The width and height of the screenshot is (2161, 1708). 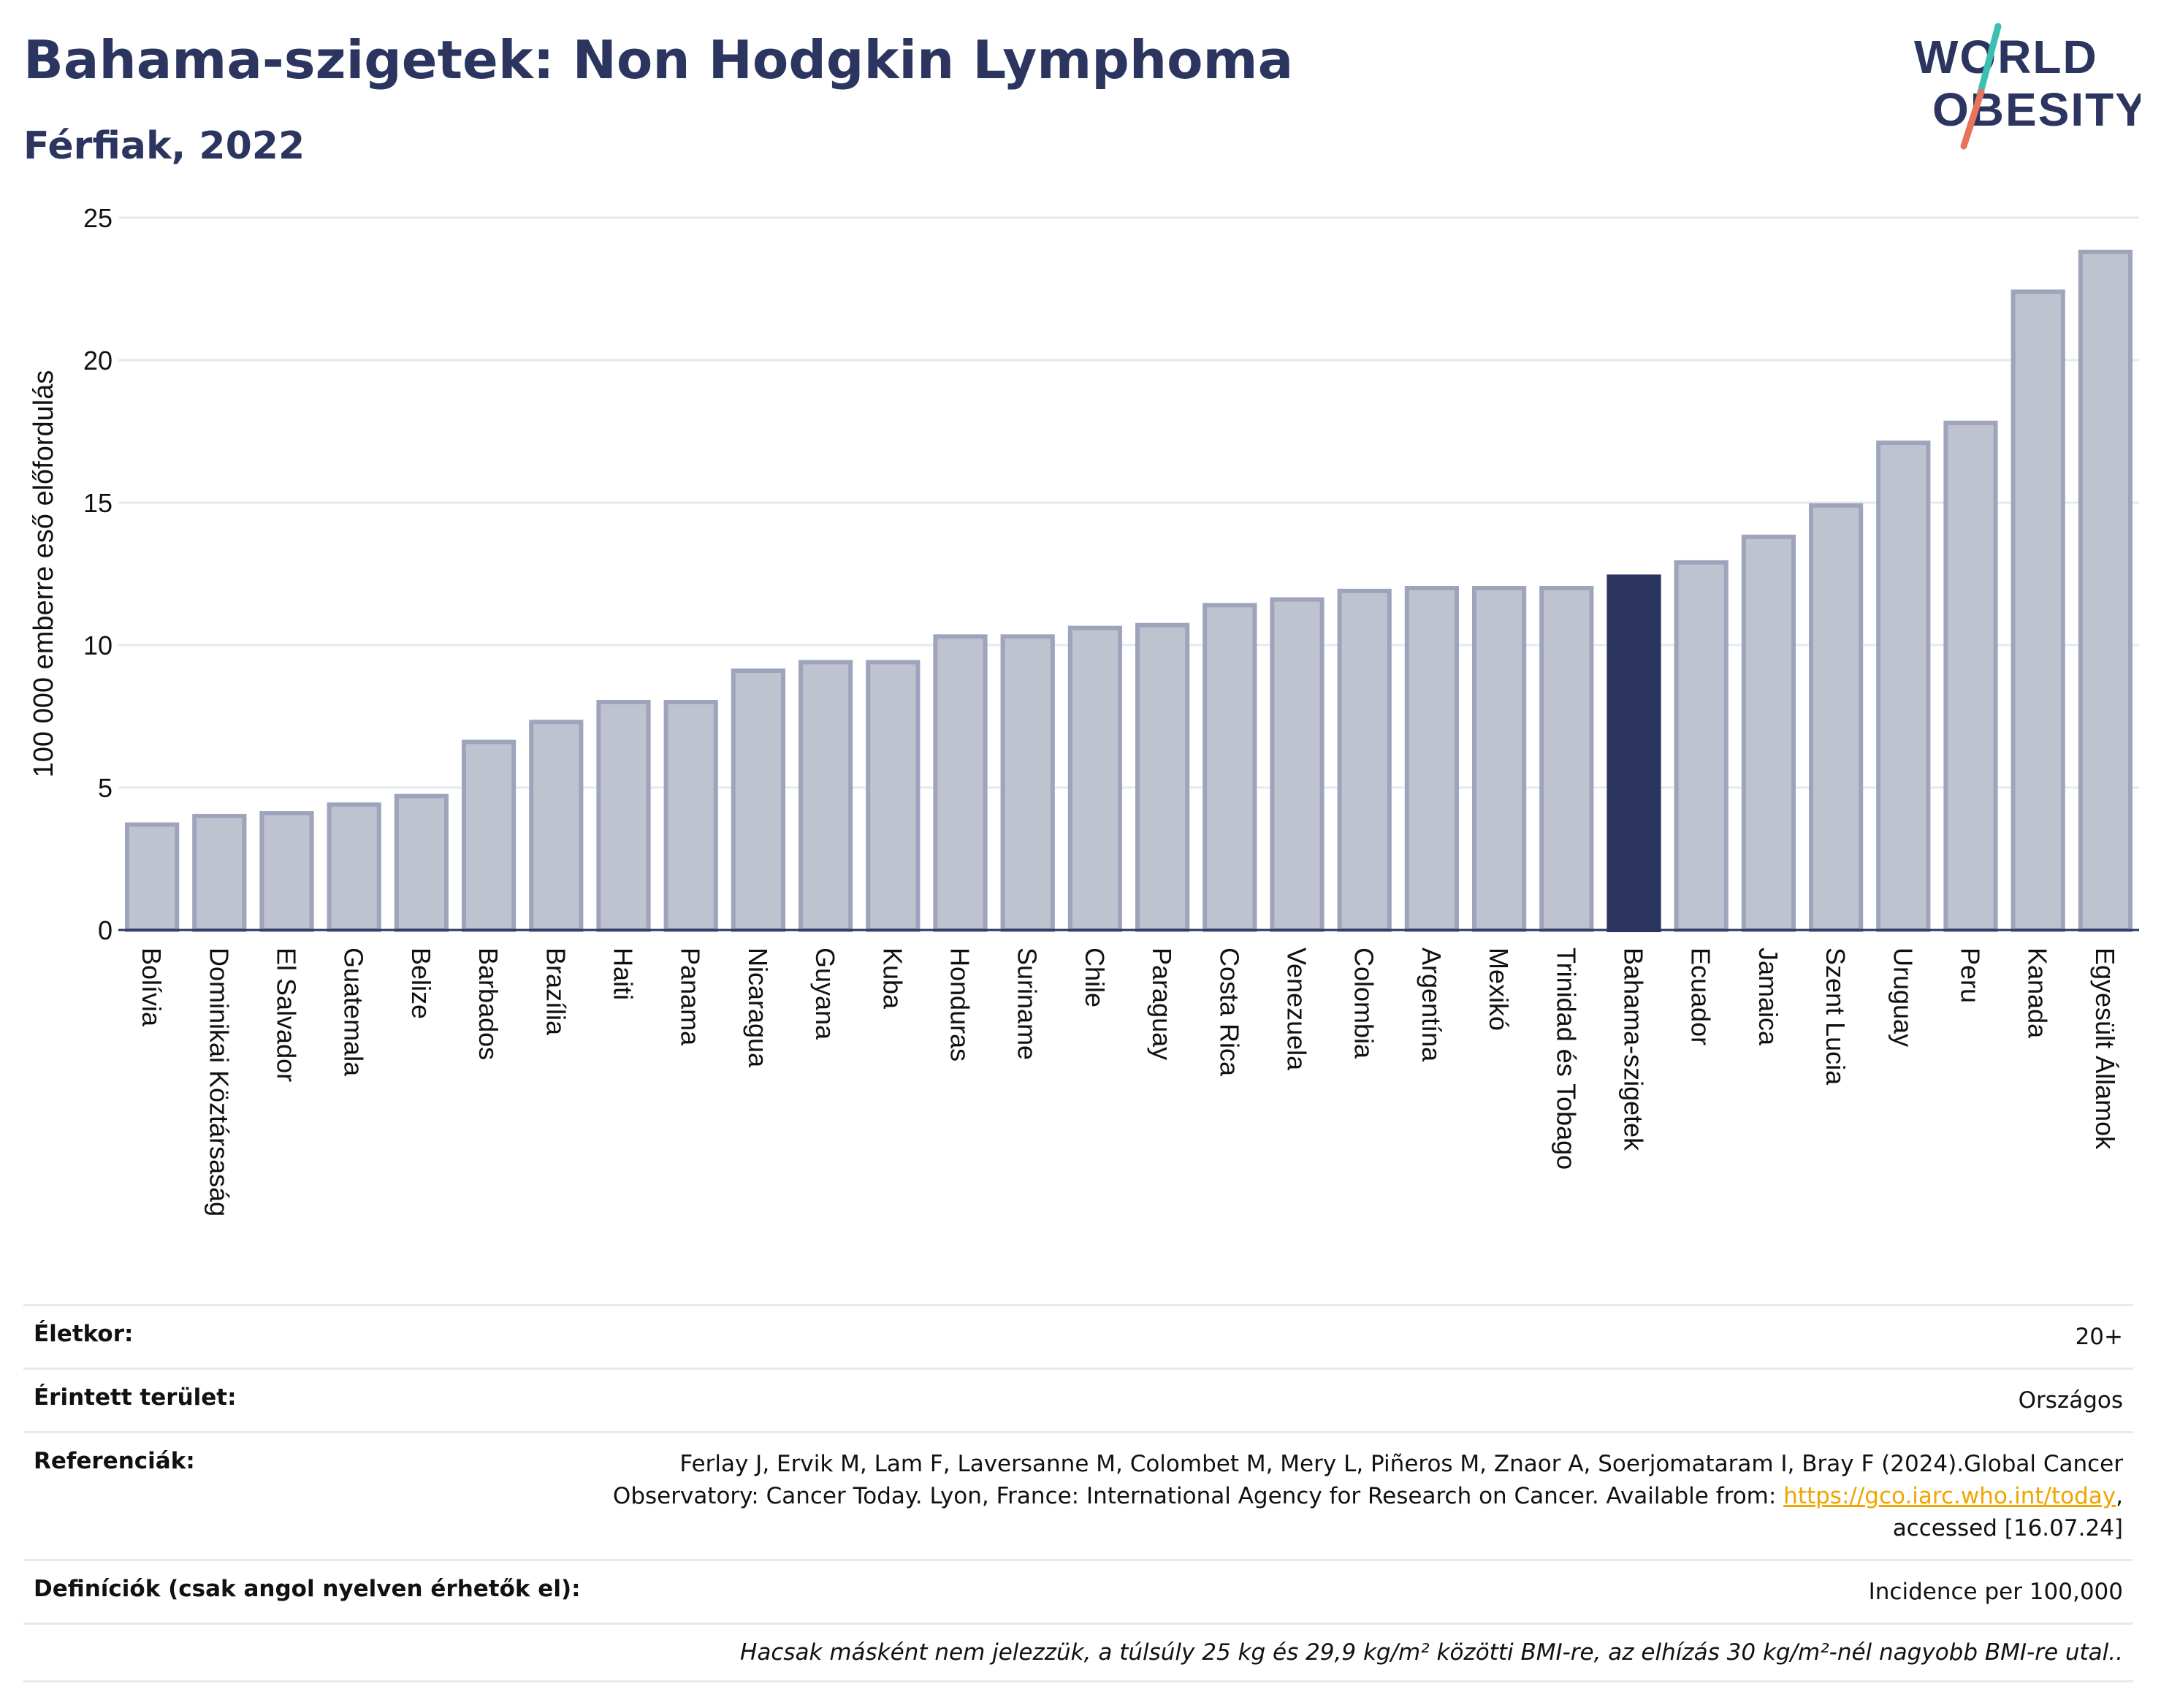 What do you see at coordinates (1229, 1012) in the screenshot?
I see `x-tick-label: Costa Rica` at bounding box center [1229, 1012].